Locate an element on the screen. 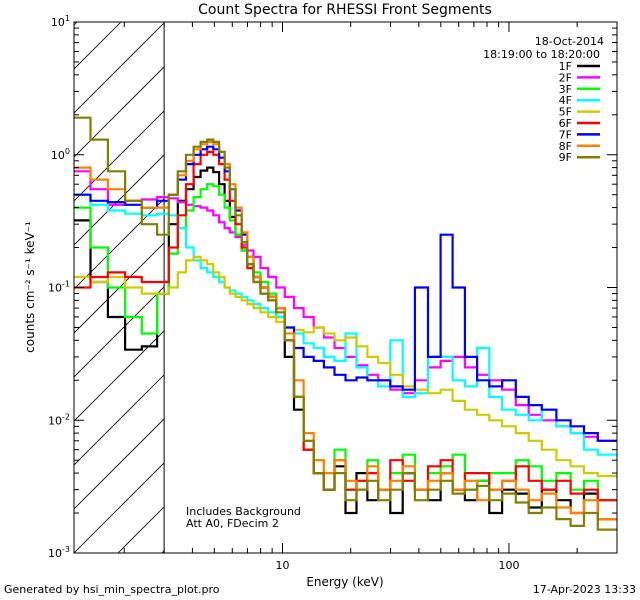 The width and height of the screenshot is (640, 600). y-tick-label: 10⁻² is located at coordinates (59, 419).